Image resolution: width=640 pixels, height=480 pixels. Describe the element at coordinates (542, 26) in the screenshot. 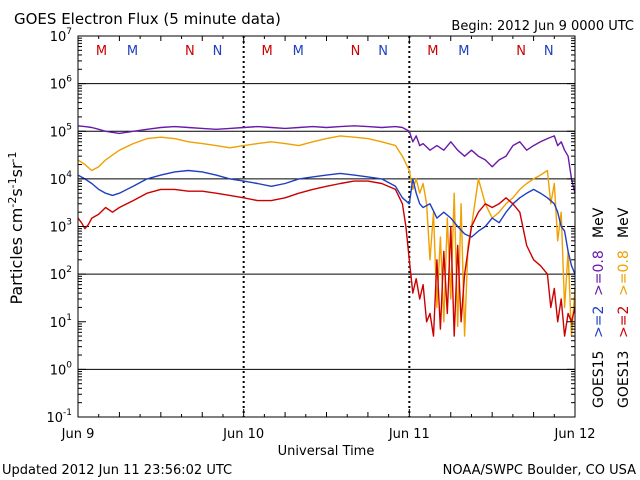

I see `begin-label: Begin: 2012 Jun 9 0000 UTC` at that location.